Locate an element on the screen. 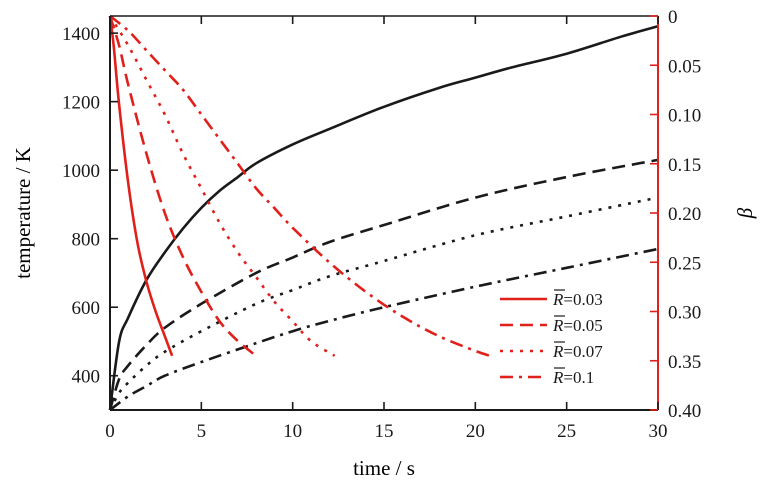 The width and height of the screenshot is (768, 486). legend-label: R=0.07 is located at coordinates (577, 351).